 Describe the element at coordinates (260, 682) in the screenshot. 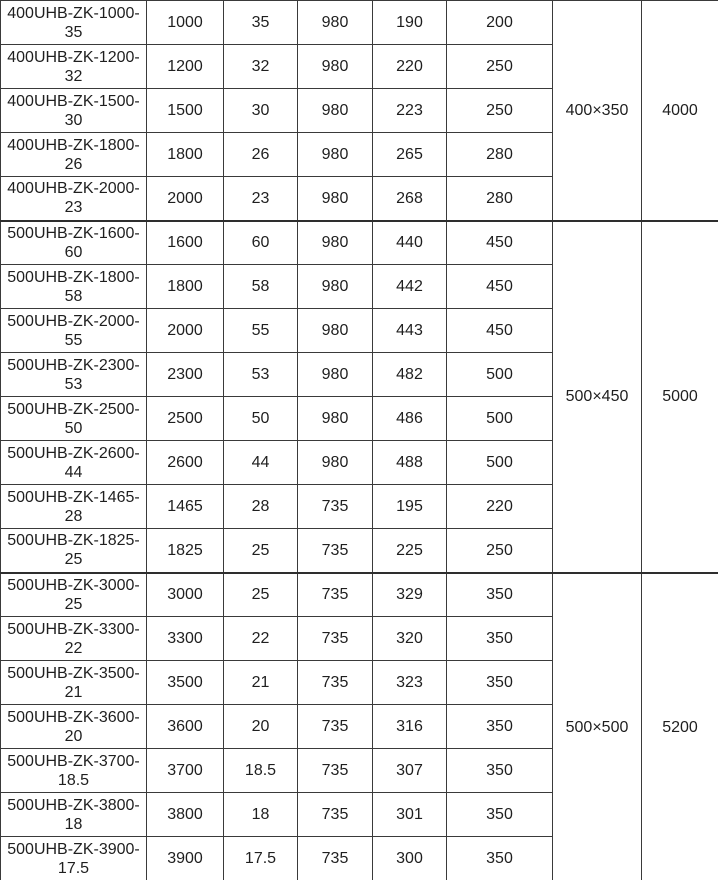

I see `value-cell: 21` at that location.